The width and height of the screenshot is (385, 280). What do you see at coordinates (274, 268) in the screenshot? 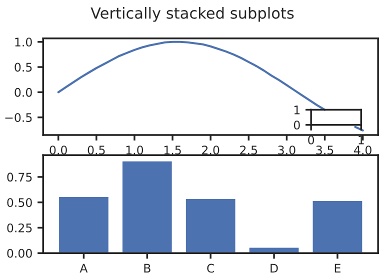
I see `x-tick-label: D` at bounding box center [274, 268].